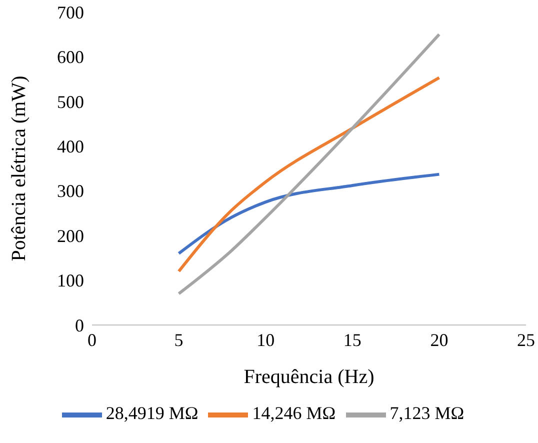 This screenshot has height=443, width=538. What do you see at coordinates (79, 325) in the screenshot?
I see `y-tick-label: 0` at bounding box center [79, 325].